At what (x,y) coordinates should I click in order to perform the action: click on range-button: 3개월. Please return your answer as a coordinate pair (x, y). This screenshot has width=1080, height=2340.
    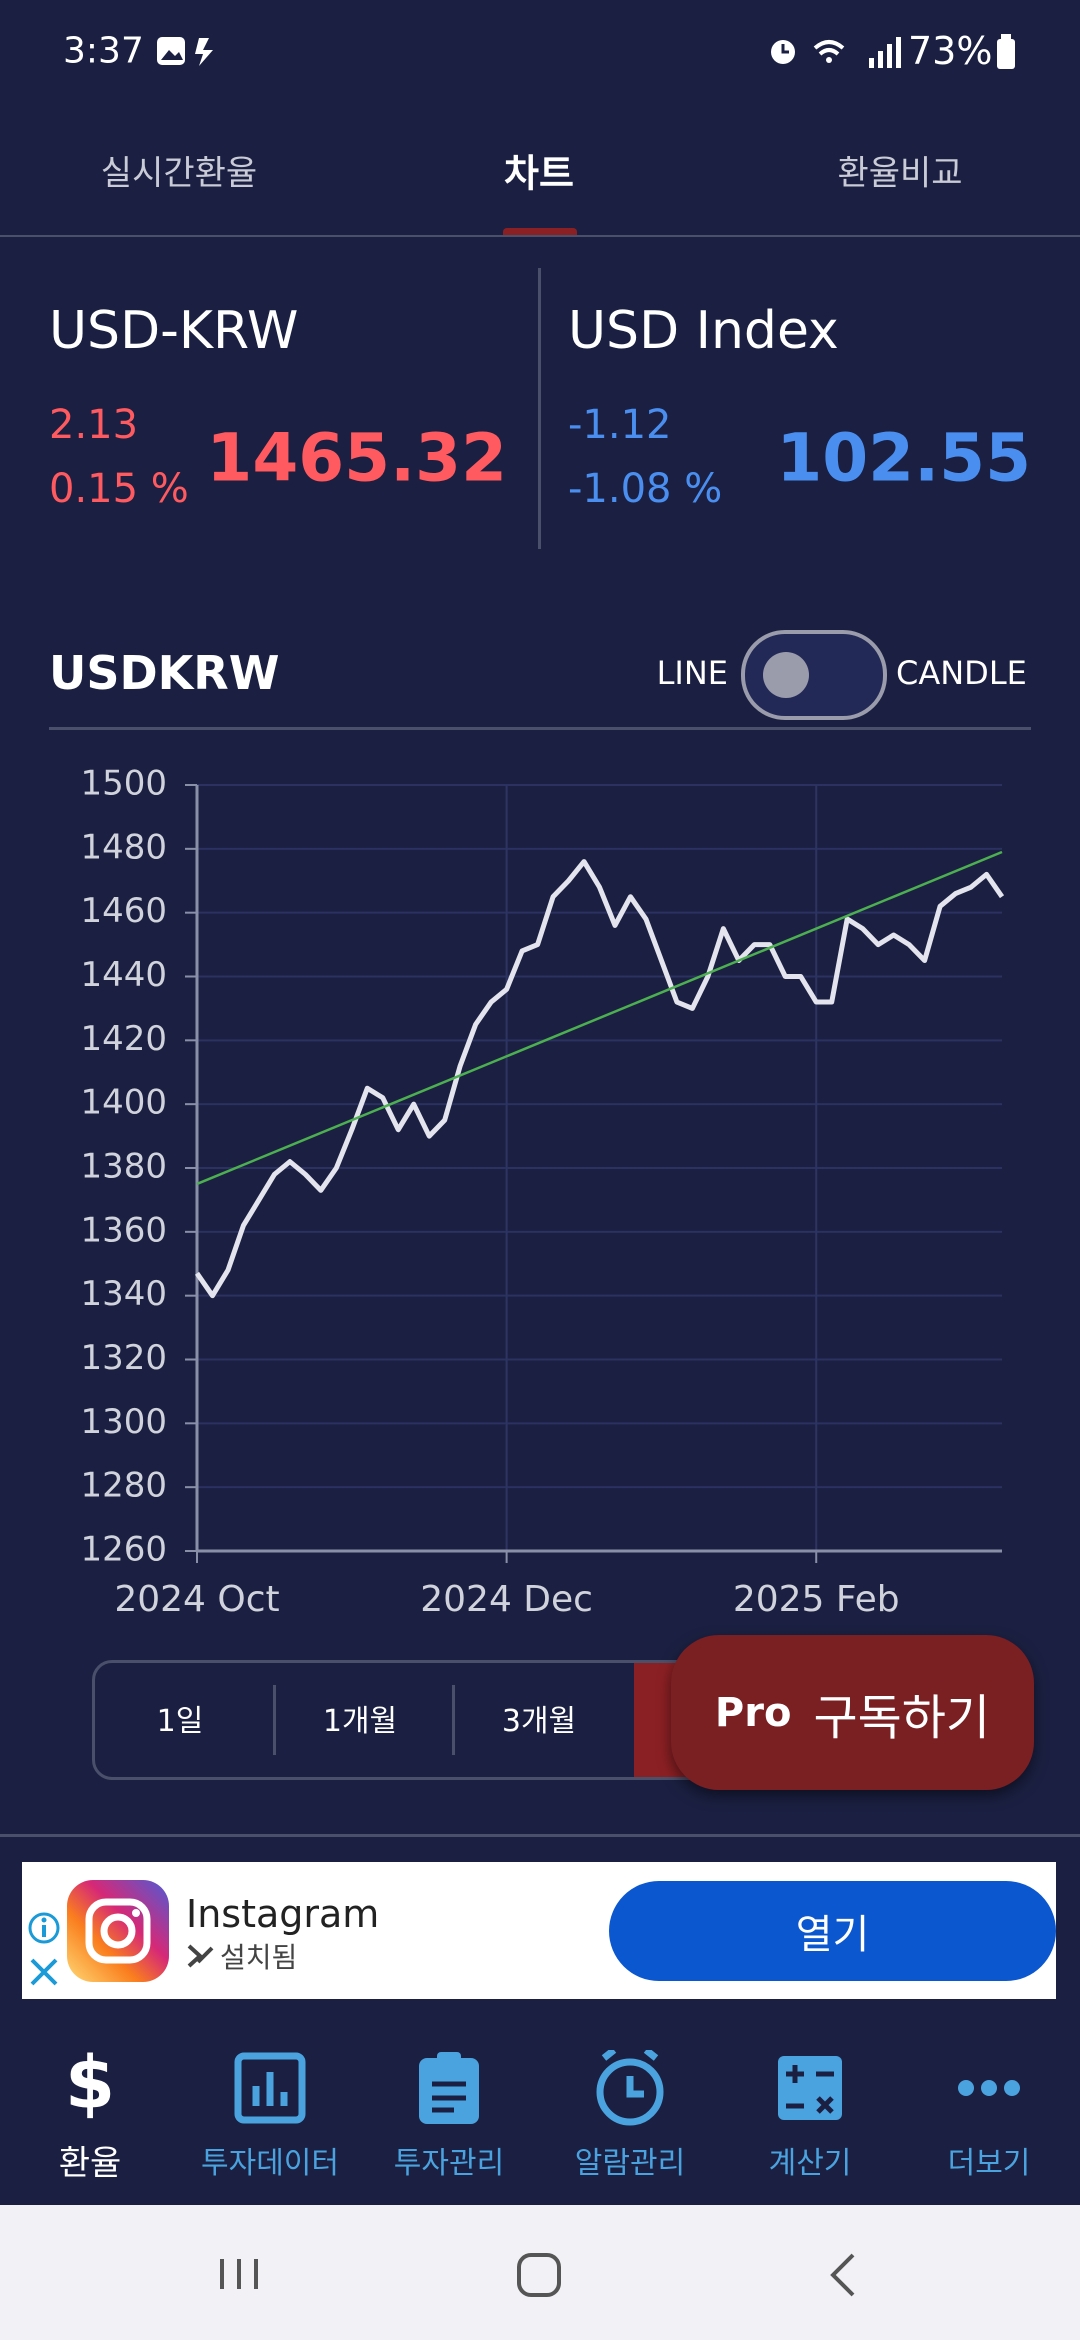
    Looking at the image, I should click on (539, 1721).